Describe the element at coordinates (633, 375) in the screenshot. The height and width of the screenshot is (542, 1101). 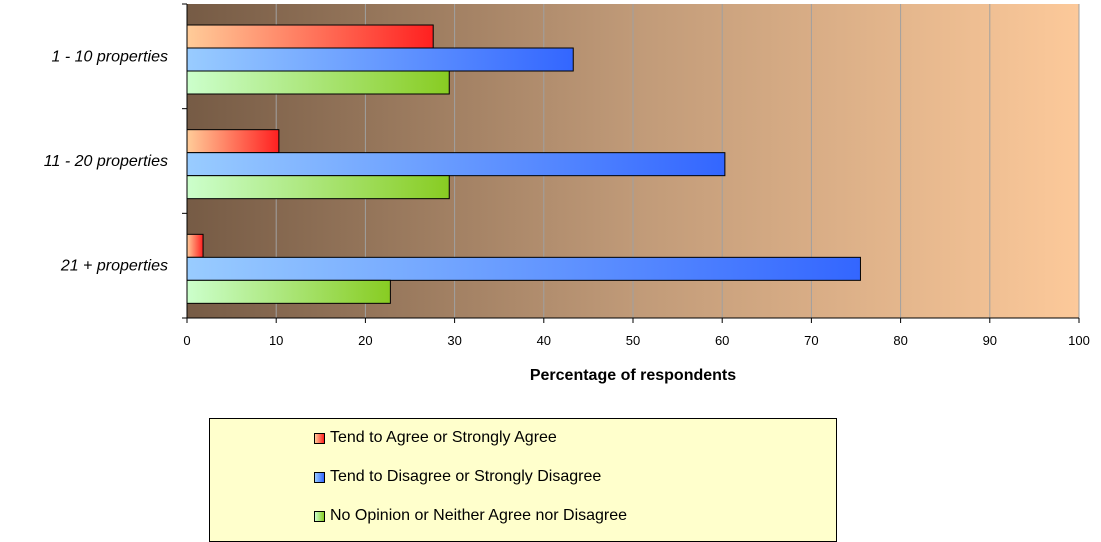
I see `x-axis-title: Percentage of respondents` at that location.